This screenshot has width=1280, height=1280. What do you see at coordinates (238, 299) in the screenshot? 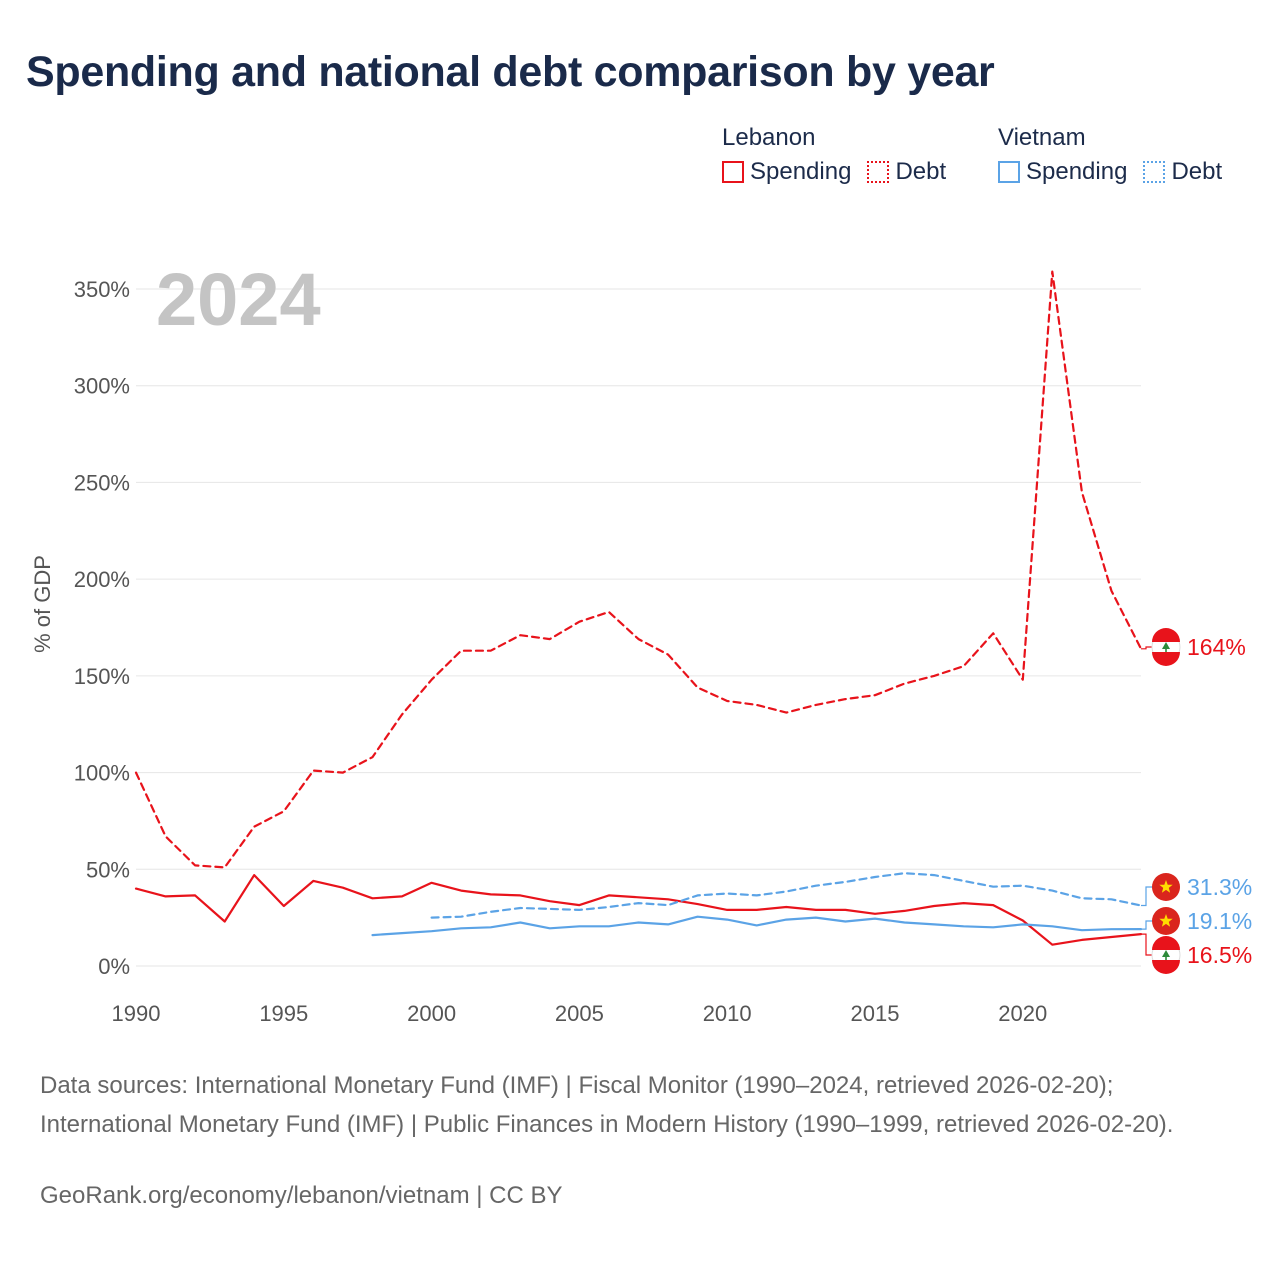
I see `year-watermark: 2024` at bounding box center [238, 299].